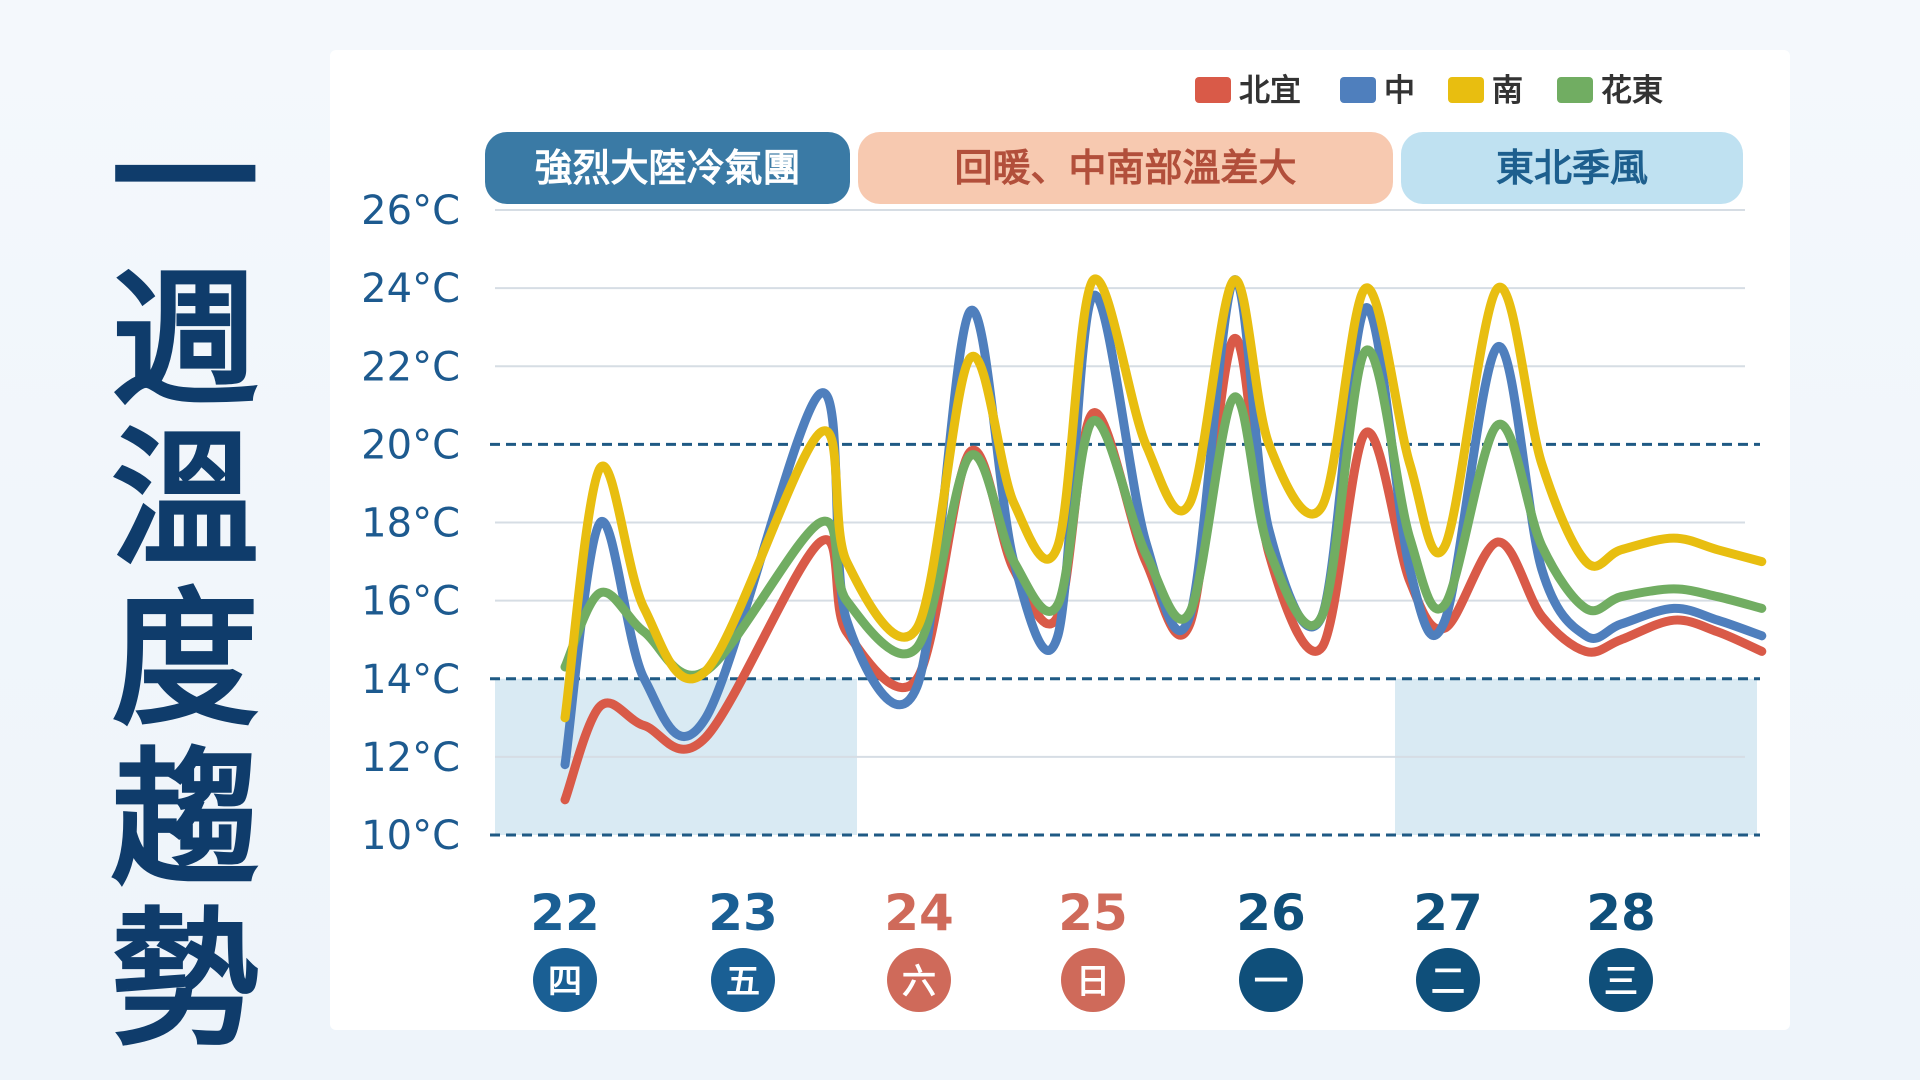 This screenshot has height=1080, width=1920. I want to click on y-tick-label: 16°C, so click(410, 602).